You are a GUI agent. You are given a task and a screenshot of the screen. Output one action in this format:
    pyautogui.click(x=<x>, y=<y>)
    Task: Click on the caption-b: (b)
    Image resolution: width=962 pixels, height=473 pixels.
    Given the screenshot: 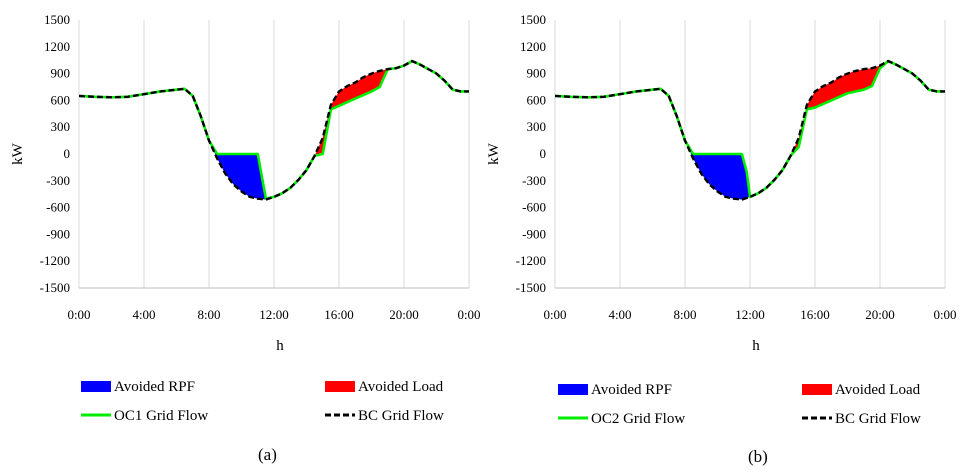 What is the action you would take?
    pyautogui.click(x=758, y=456)
    